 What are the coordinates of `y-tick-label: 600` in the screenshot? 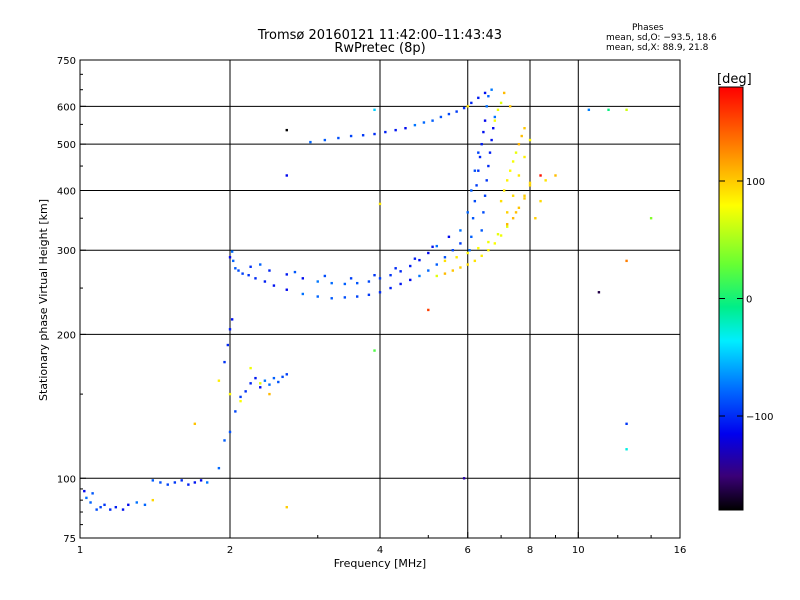 It's located at (66, 107).